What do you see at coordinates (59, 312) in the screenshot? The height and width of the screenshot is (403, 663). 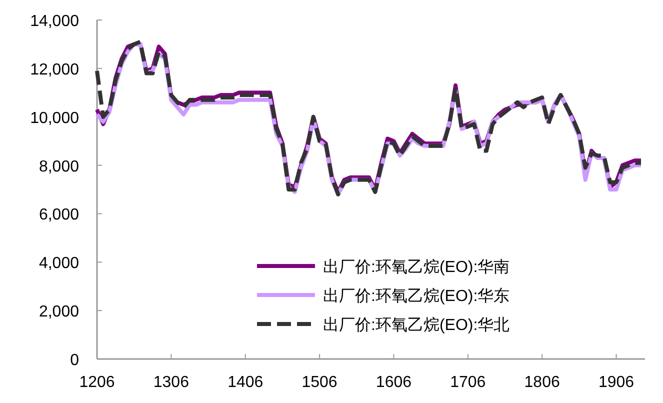 I see `y-tick-label: 2,000` at bounding box center [59, 312].